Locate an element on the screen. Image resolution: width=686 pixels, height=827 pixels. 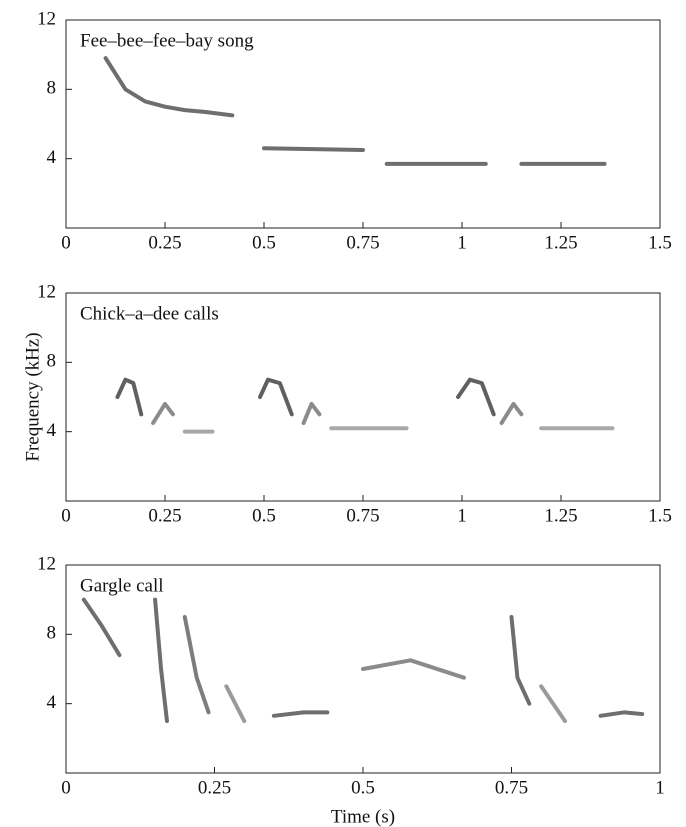
x-axis-label: Time (s) is located at coordinates (363, 816).